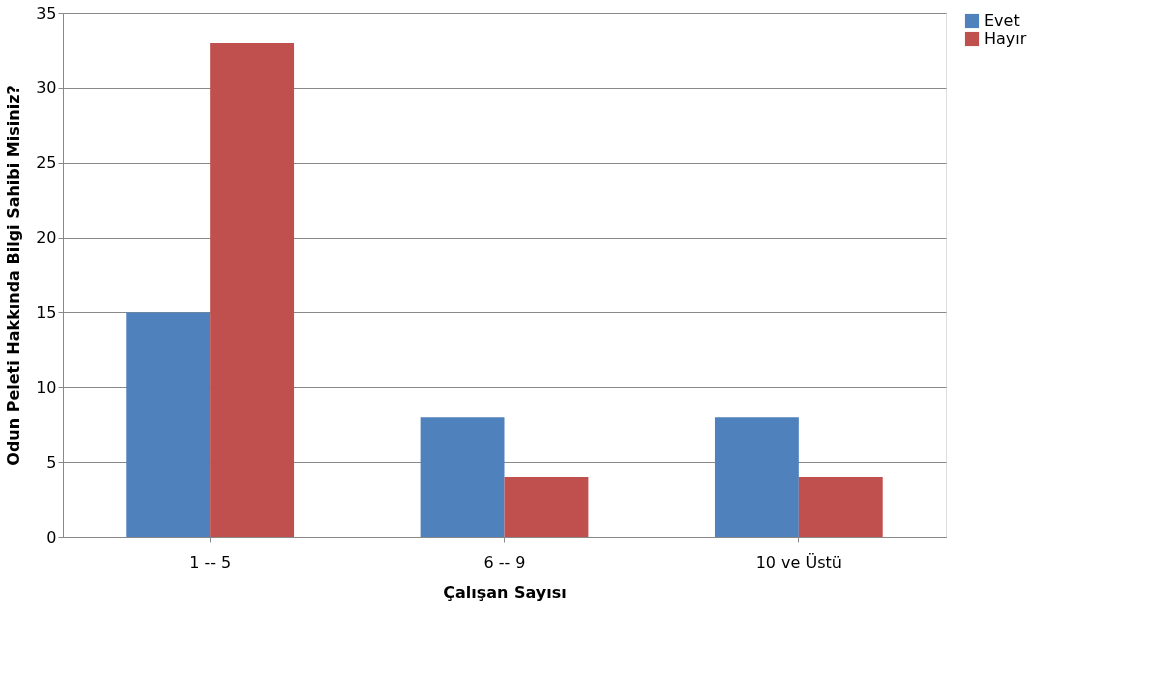  Describe the element at coordinates (46, 387) in the screenshot. I see `y-tick-label: 10` at that location.